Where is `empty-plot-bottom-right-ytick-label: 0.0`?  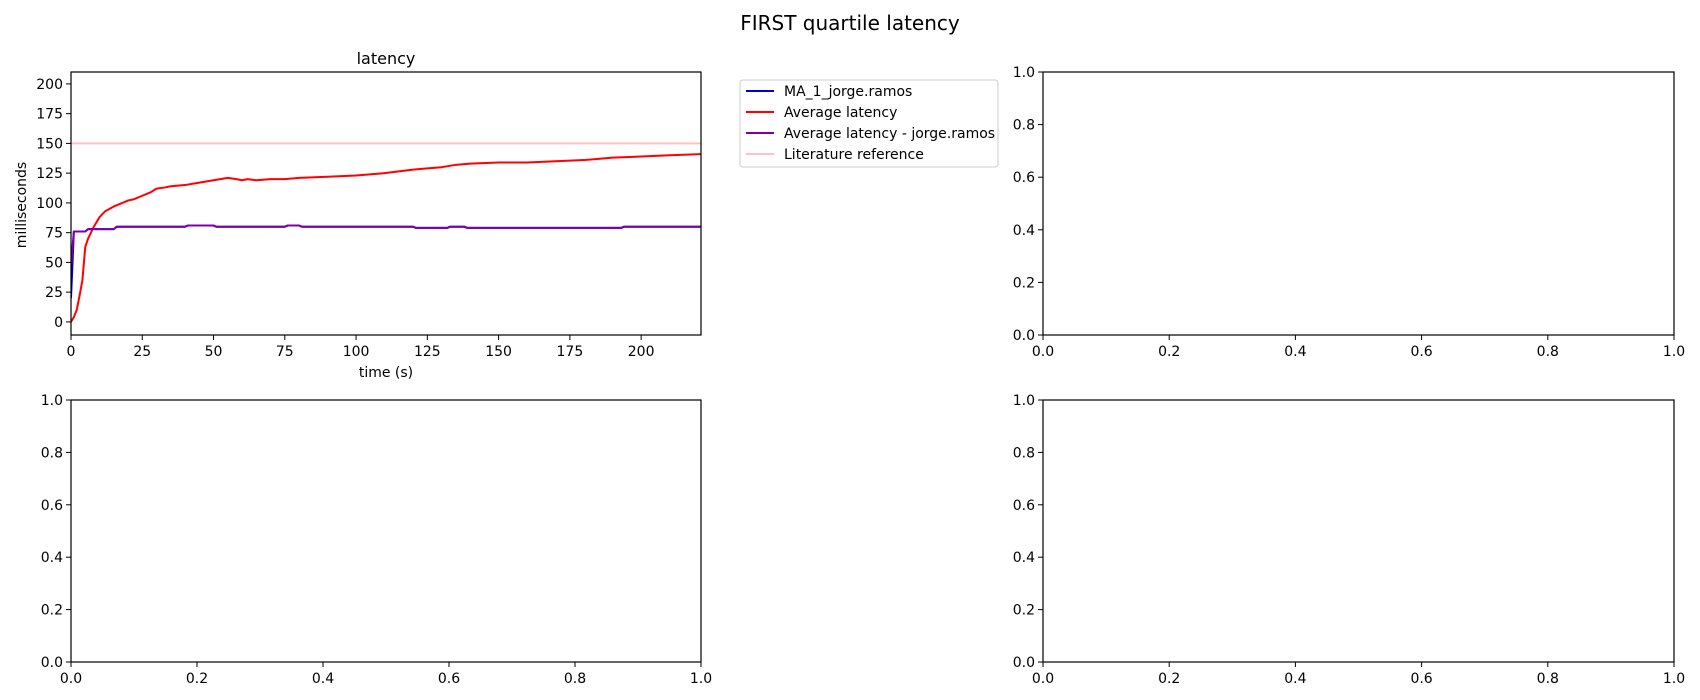 empty-plot-bottom-right-ytick-label: 0.0 is located at coordinates (1024, 663).